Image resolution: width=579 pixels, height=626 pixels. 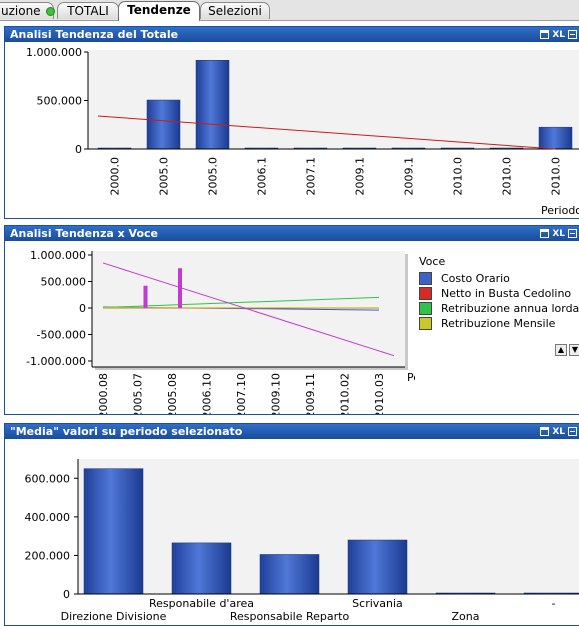 What do you see at coordinates (56, 361) in the screenshot?
I see `y-tick-label: -1.000.000` at bounding box center [56, 361].